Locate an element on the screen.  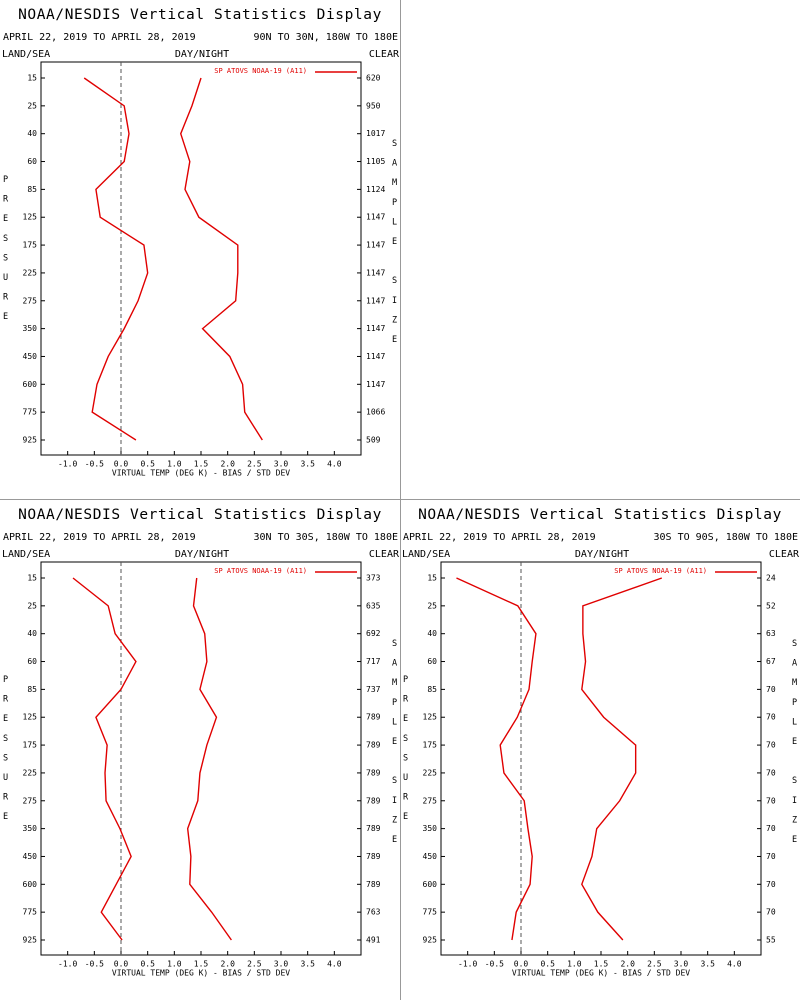
y-tick-label: 350 is located at coordinates (30, 328).